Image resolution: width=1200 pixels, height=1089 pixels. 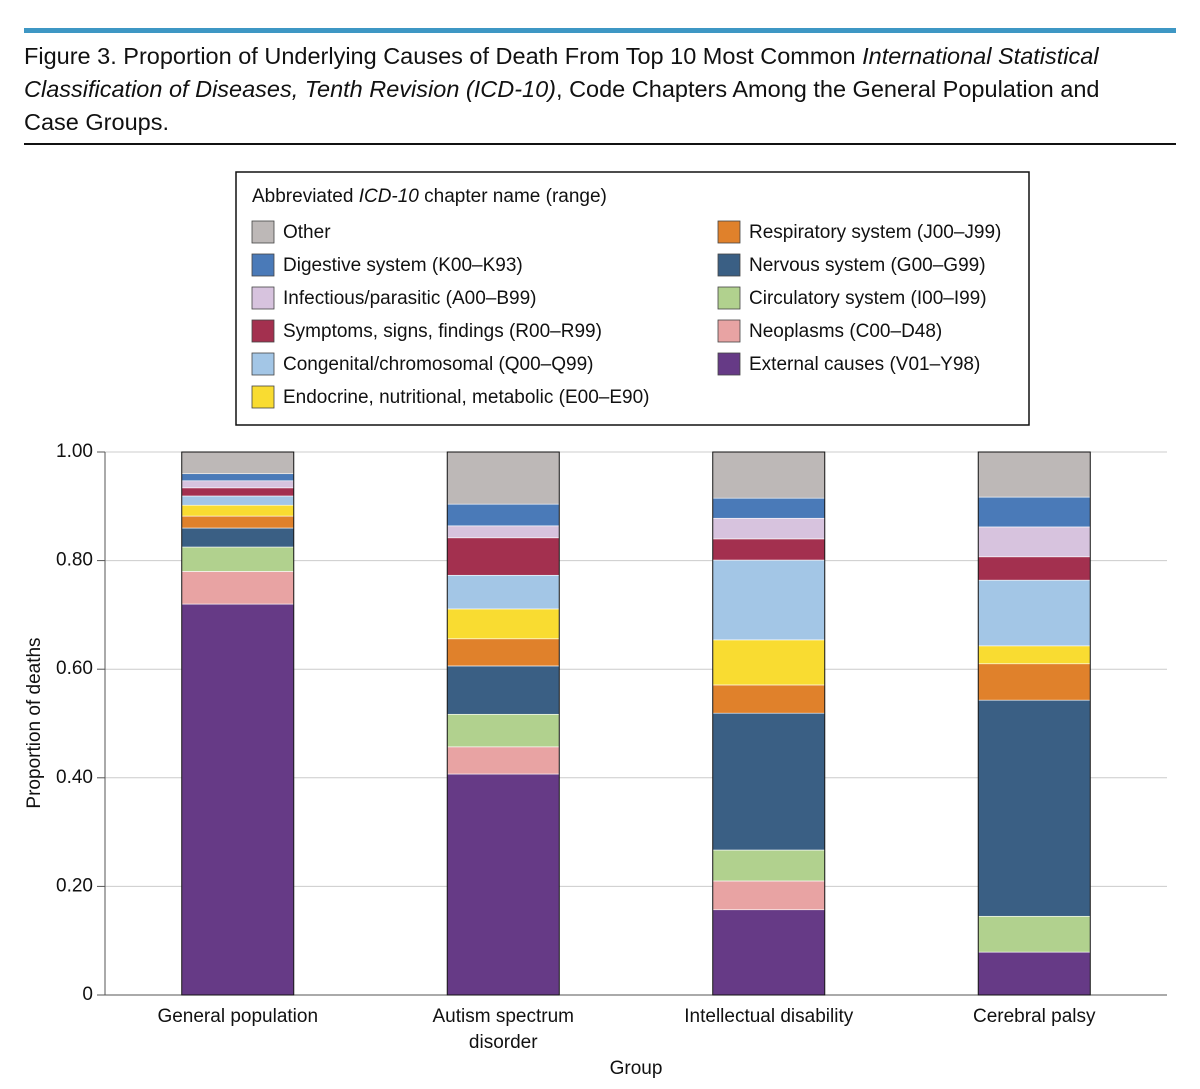 What do you see at coordinates (305, 196) in the screenshot?
I see `legend-title-part: Abbreviated` at bounding box center [305, 196].